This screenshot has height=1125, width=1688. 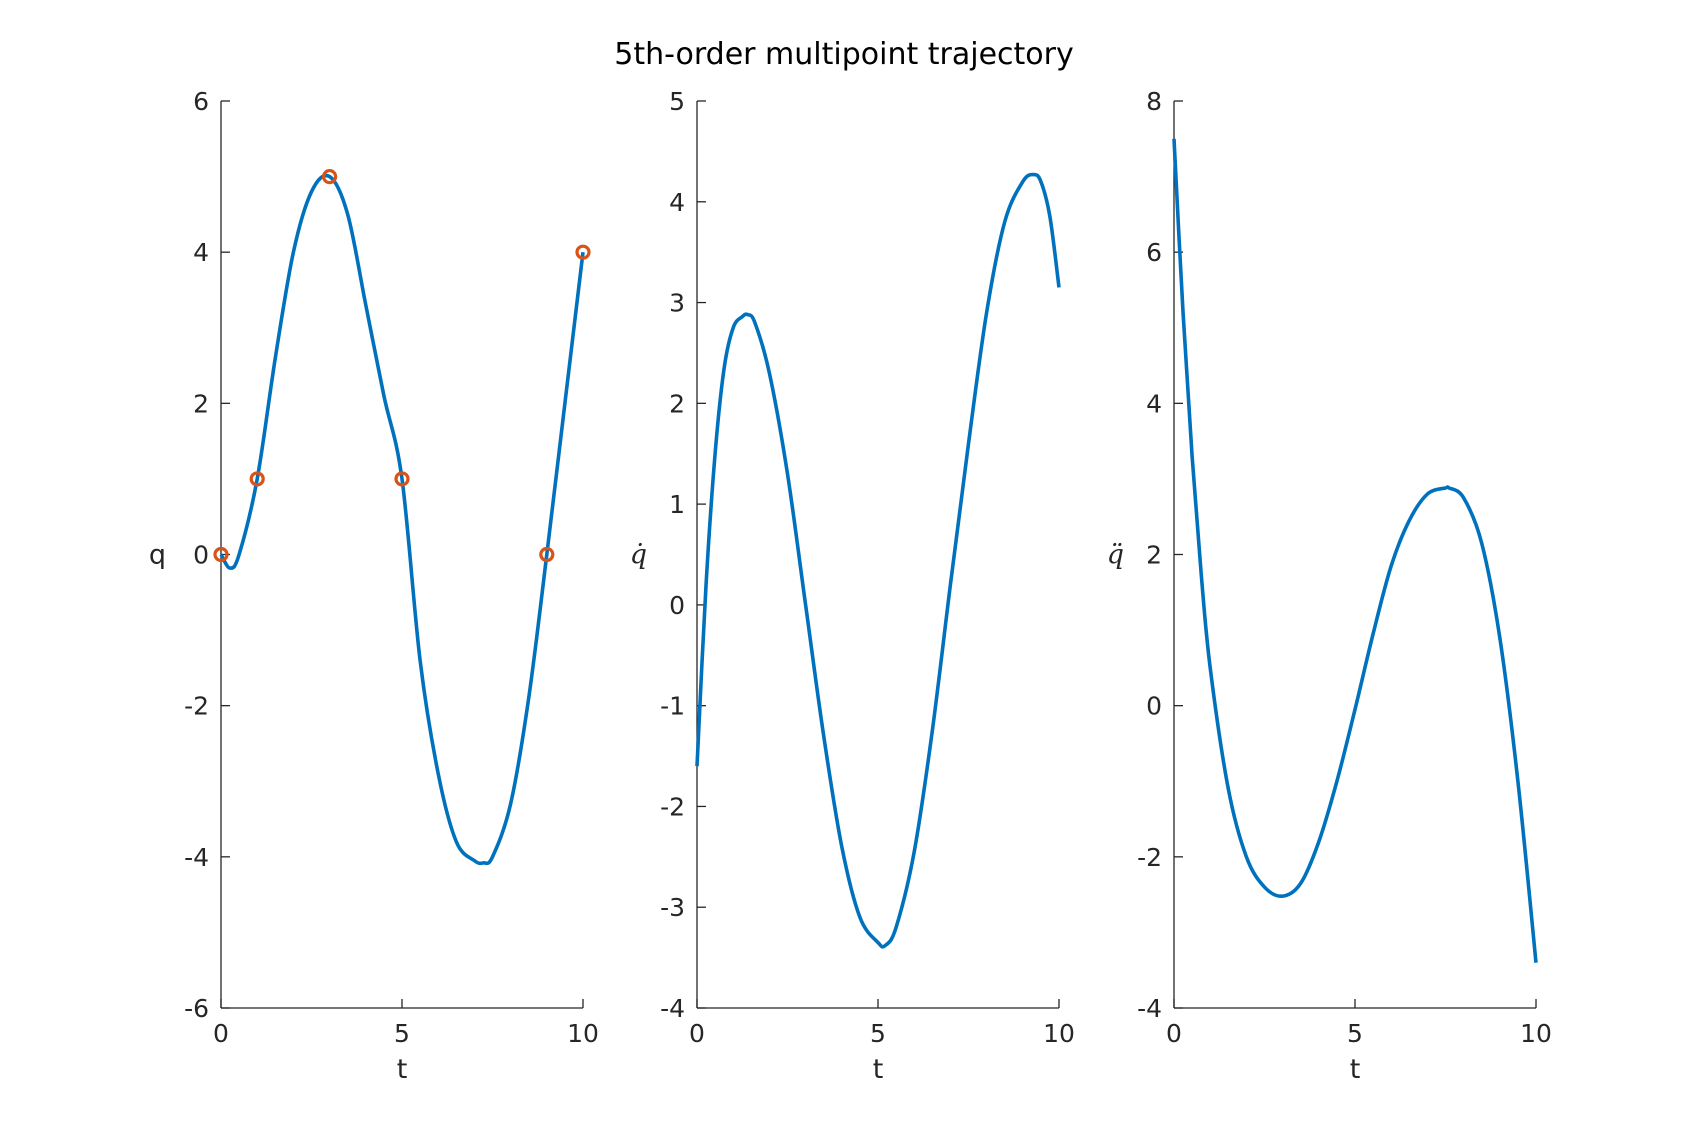 I want to click on y-axis-label: q̈, so click(x=1115, y=555).